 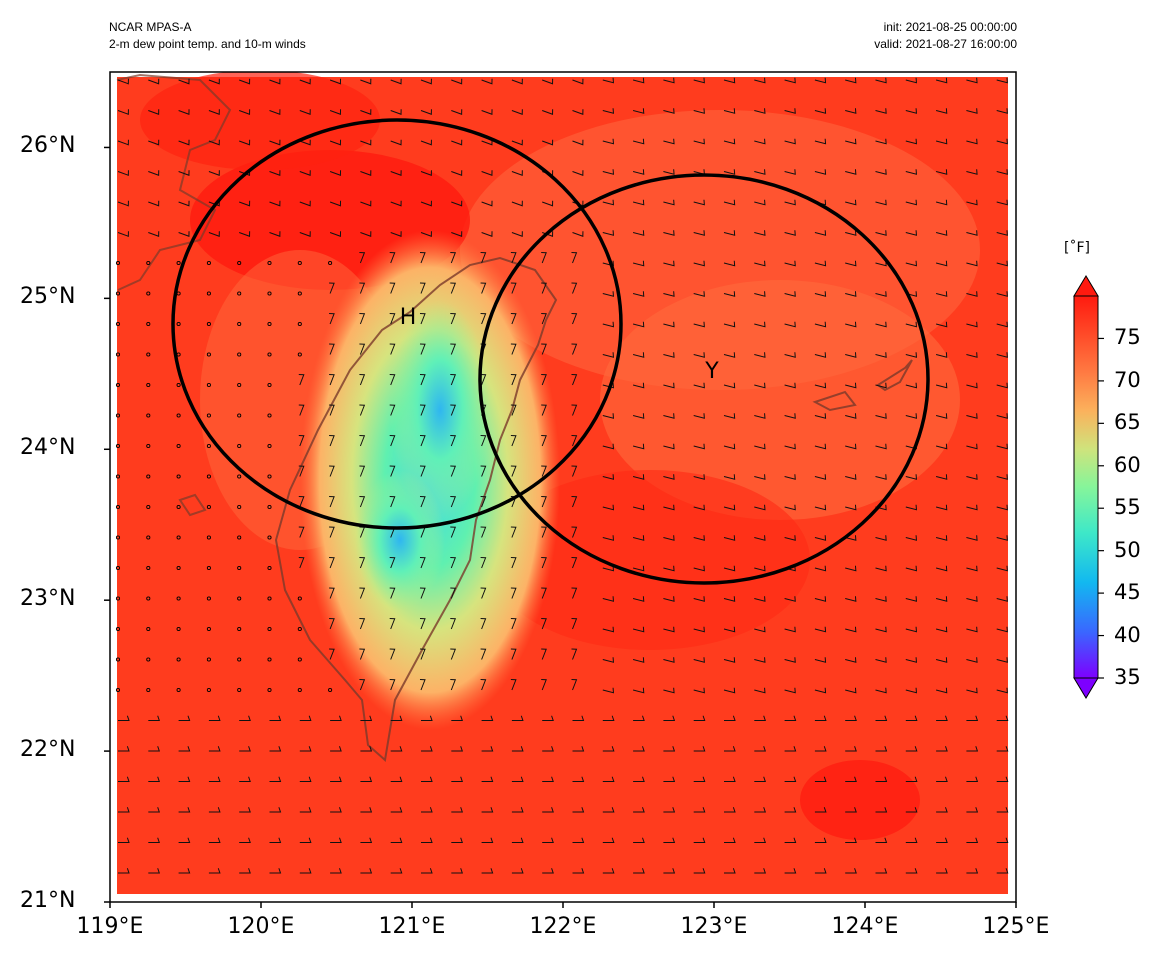 I want to click on x-tick-label: 121°E, so click(x=412, y=926).